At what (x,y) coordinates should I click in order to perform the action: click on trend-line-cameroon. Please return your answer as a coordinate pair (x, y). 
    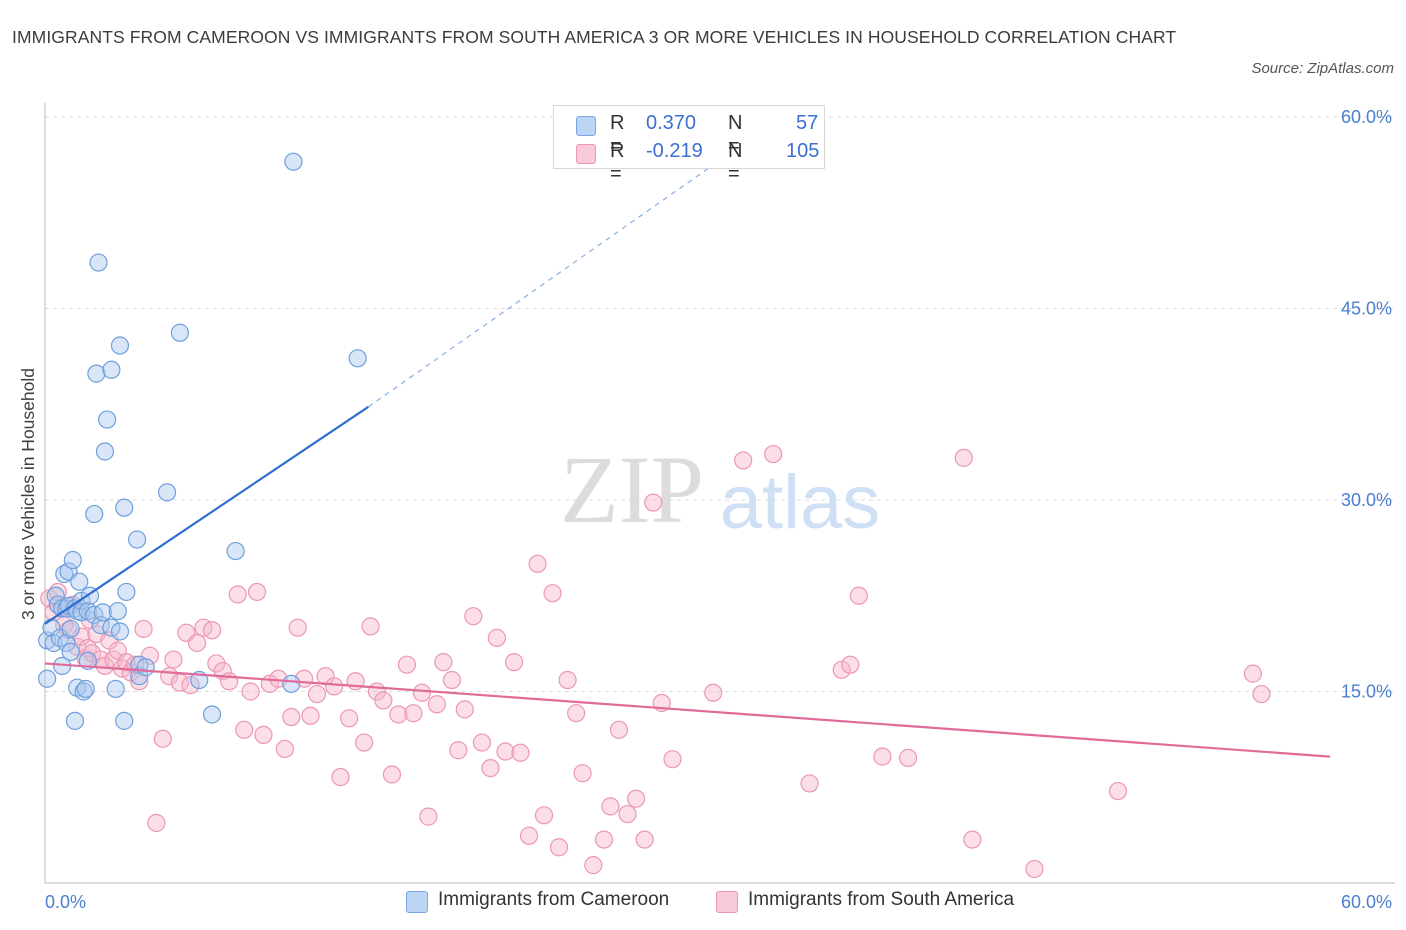
    Looking at the image, I should click on (207, 515).